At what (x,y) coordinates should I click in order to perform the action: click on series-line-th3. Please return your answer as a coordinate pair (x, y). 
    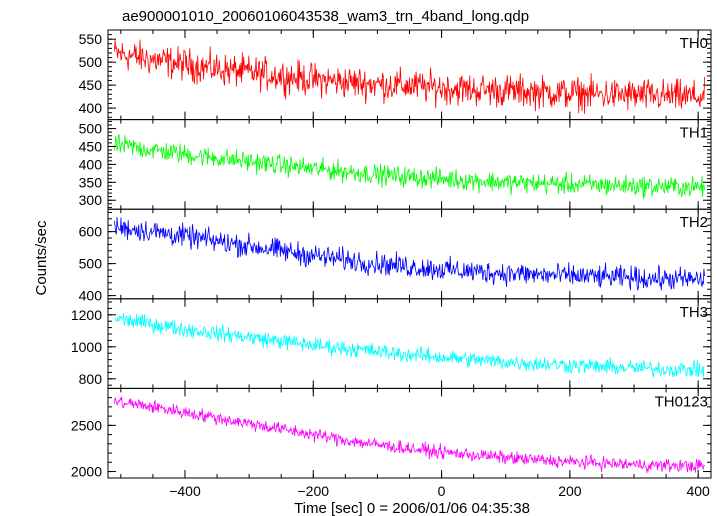
    Looking at the image, I should click on (409, 345).